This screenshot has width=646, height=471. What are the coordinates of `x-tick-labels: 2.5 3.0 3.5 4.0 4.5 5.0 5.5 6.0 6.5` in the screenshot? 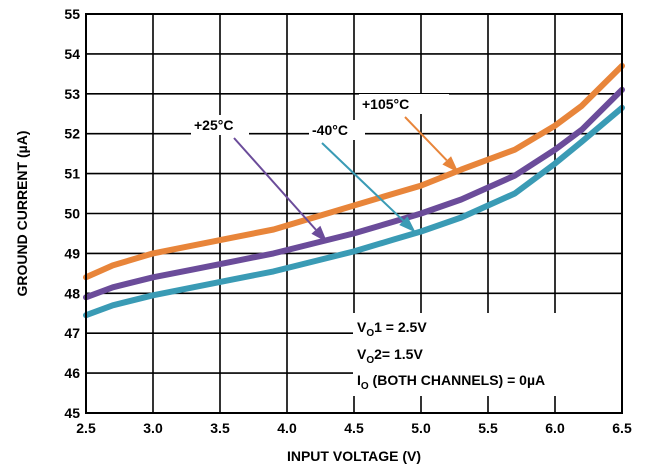 It's located at (354, 428).